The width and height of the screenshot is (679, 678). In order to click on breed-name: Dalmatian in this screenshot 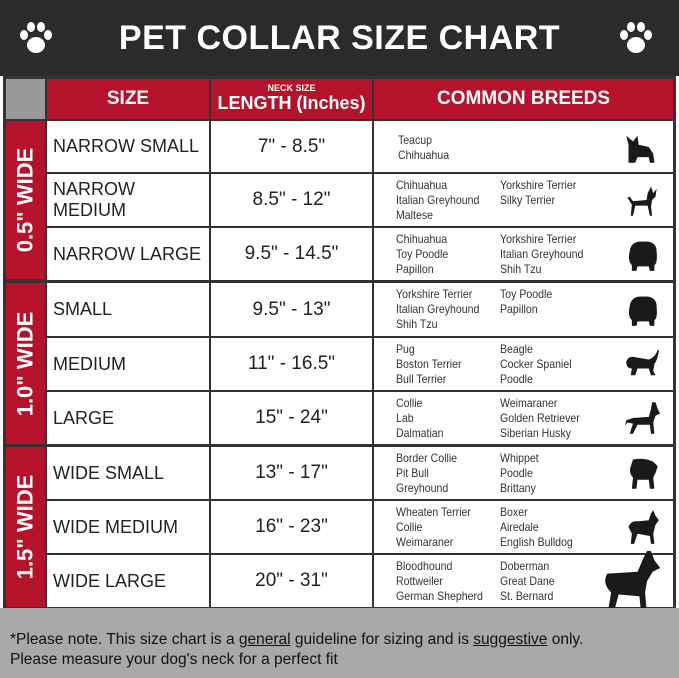, I will do `click(420, 433)`.